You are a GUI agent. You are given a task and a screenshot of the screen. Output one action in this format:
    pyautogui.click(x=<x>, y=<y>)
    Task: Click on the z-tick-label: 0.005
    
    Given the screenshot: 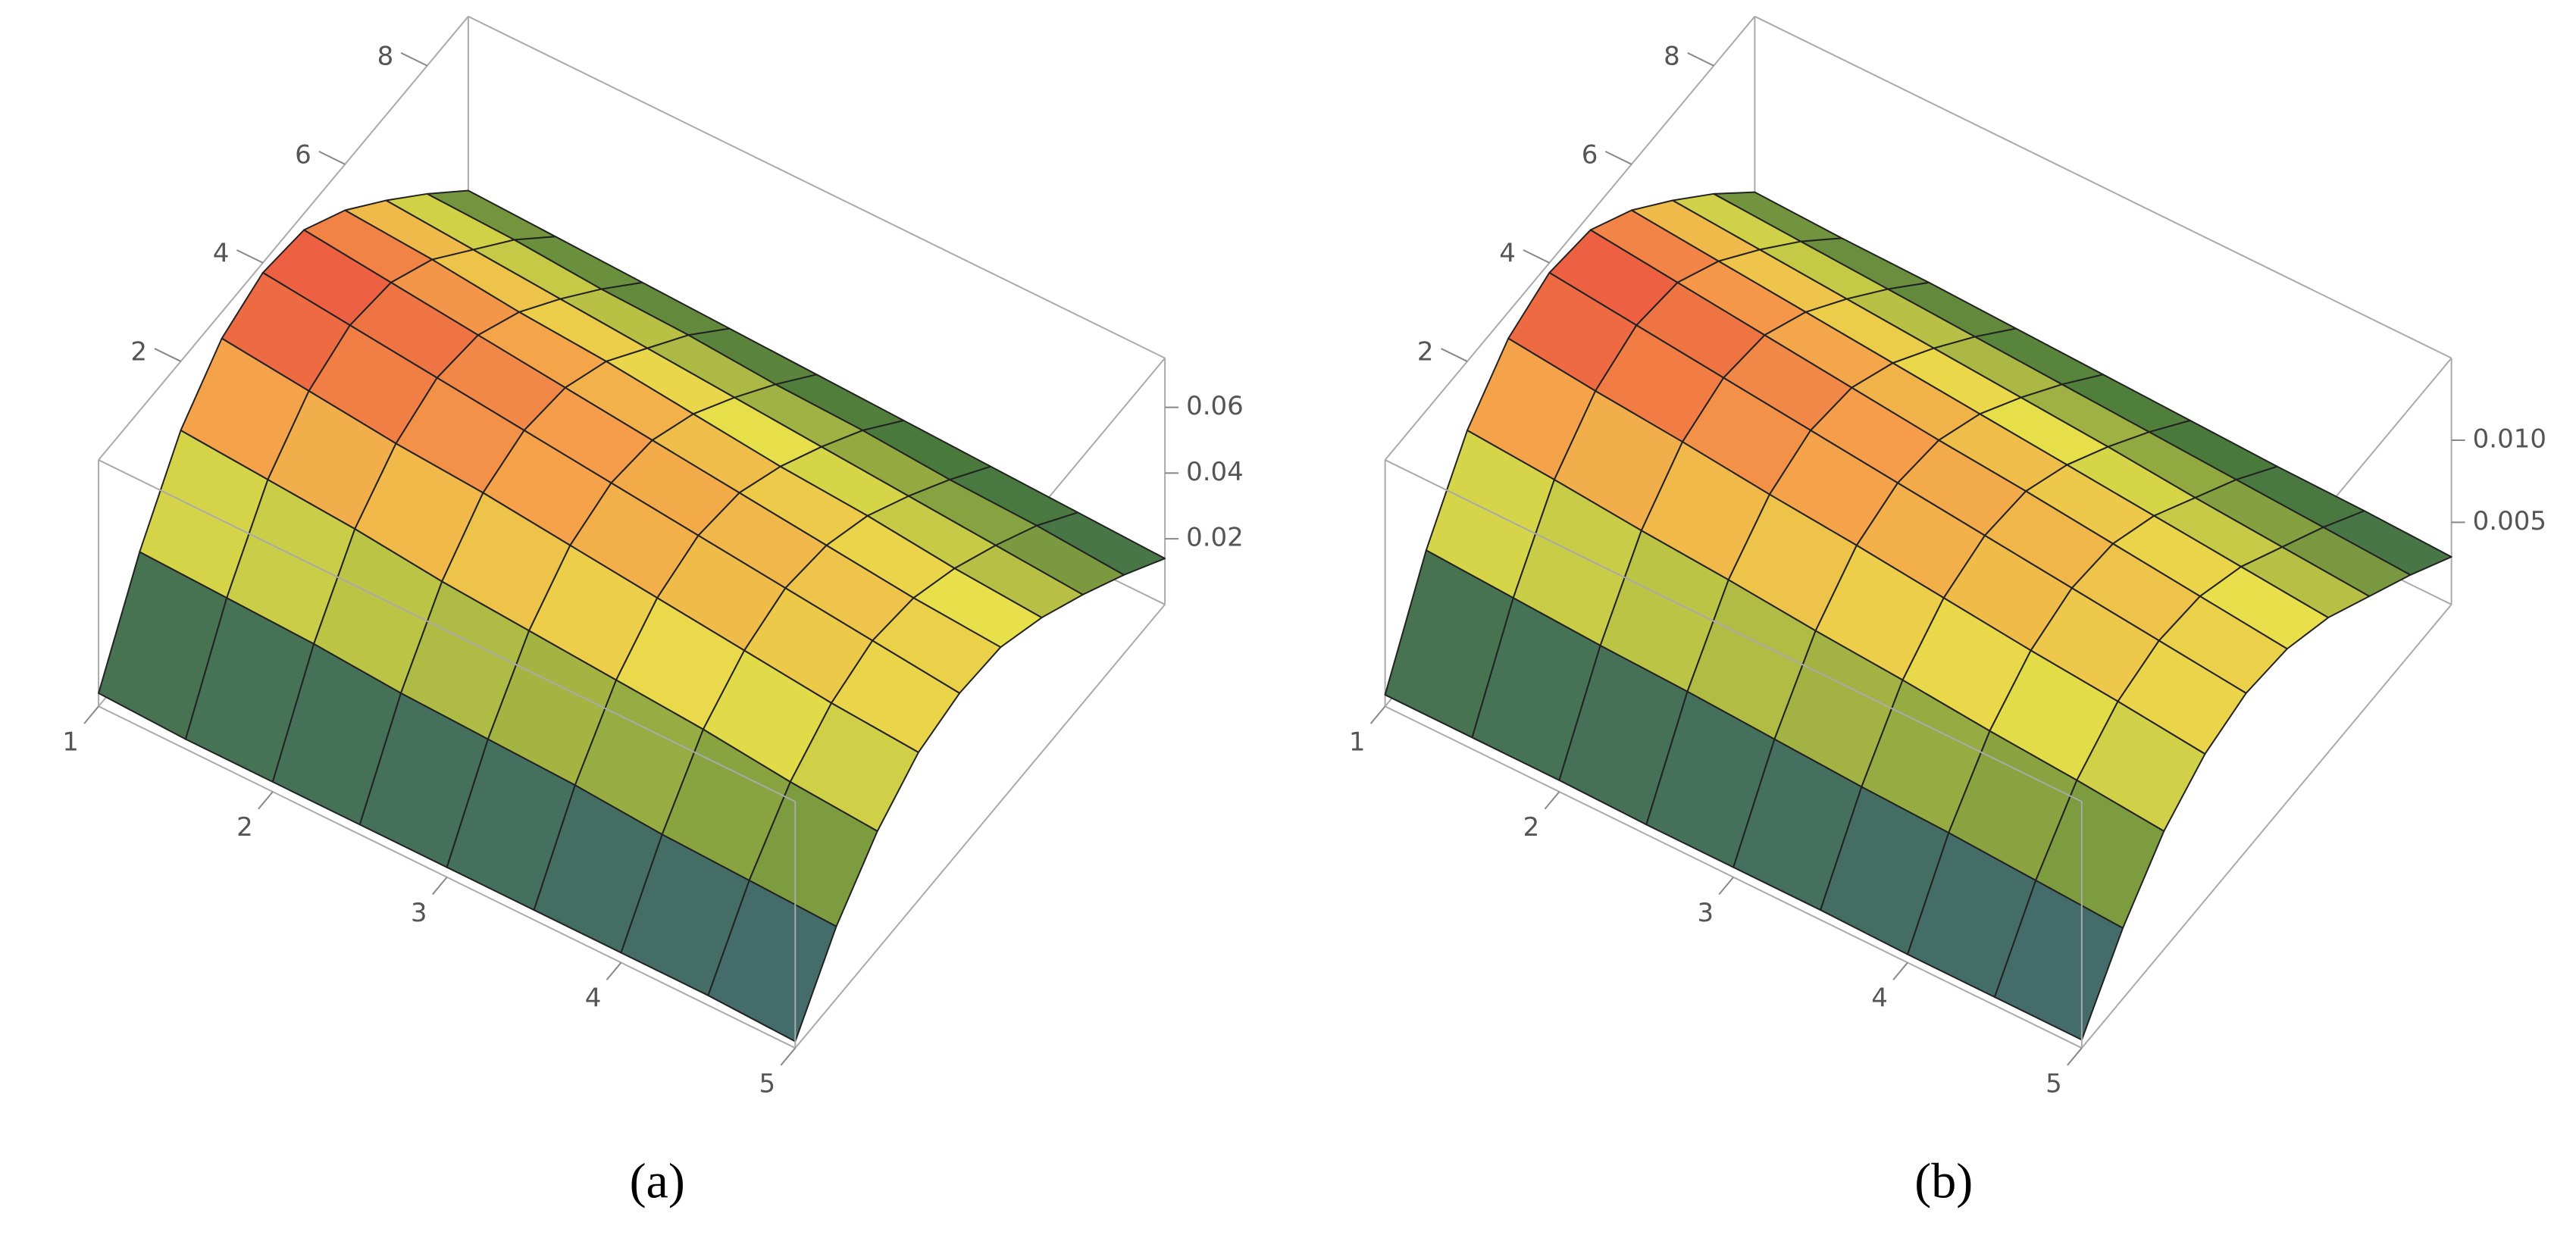 What is the action you would take?
    pyautogui.click(x=2510, y=521)
    